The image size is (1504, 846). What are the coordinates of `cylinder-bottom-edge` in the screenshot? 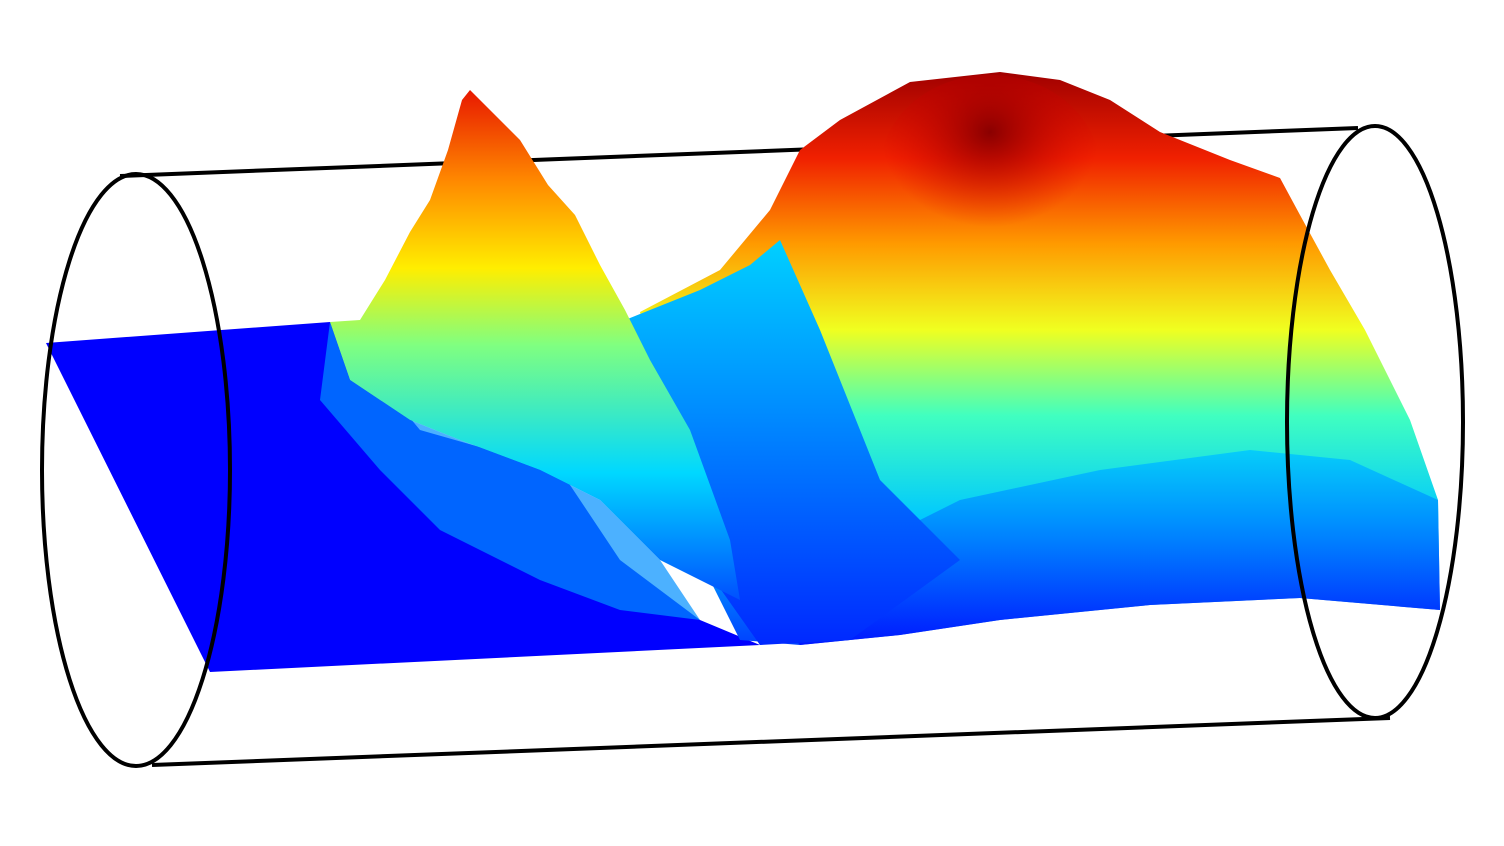 It's located at (771, 741).